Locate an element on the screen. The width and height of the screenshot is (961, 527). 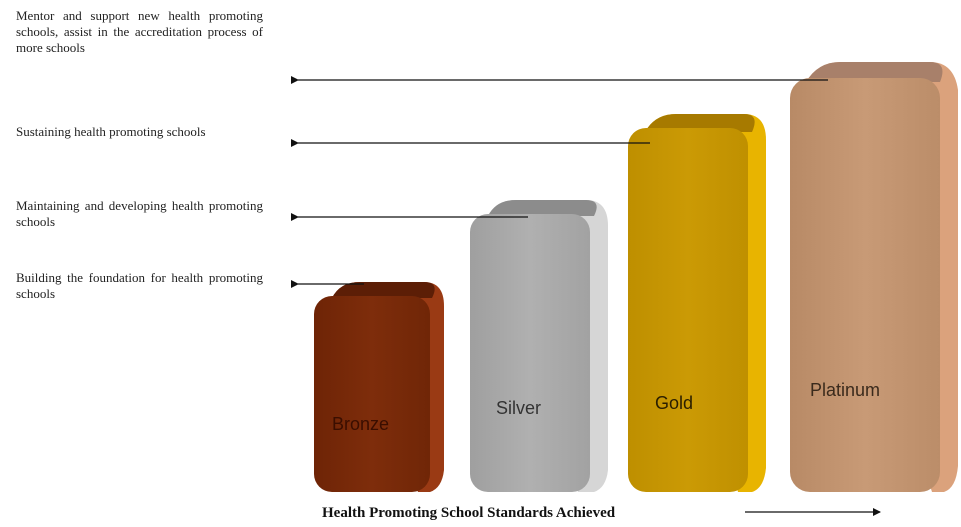
bar-label-silver: Silver is located at coordinates (519, 408).